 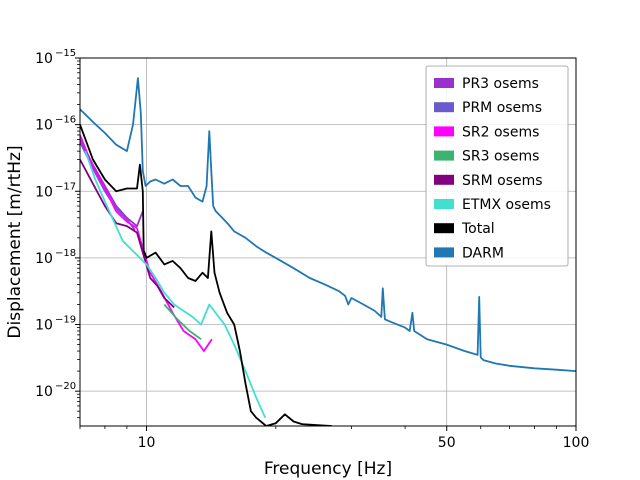 What do you see at coordinates (500, 84) in the screenshot?
I see `legend-label: PR3 osems` at bounding box center [500, 84].